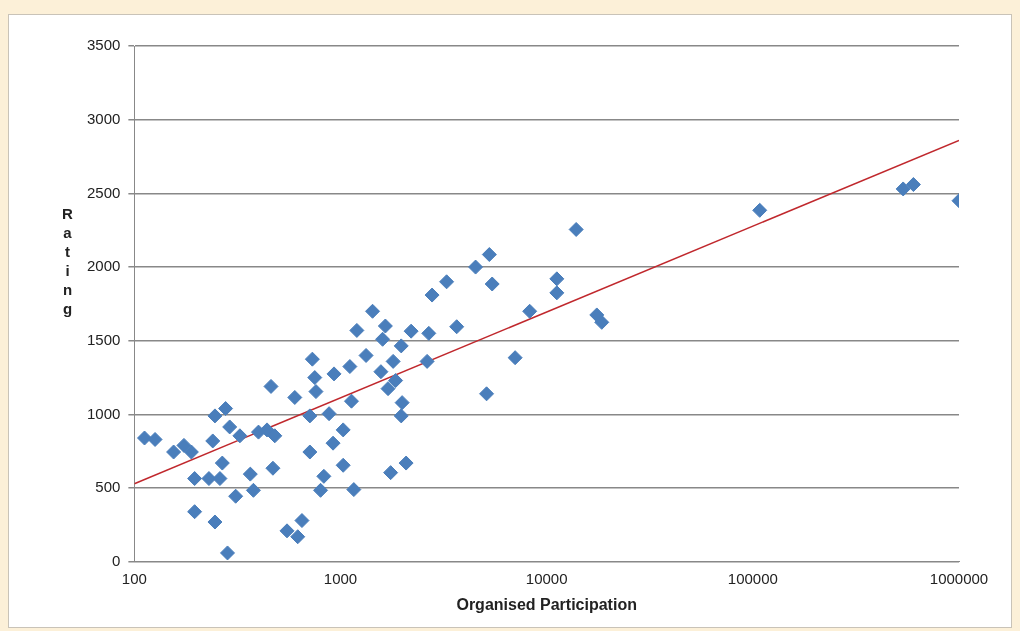 The height and width of the screenshot is (631, 1020). Describe the element at coordinates (546, 578) in the screenshot. I see `x-tick-label: 10000` at that location.